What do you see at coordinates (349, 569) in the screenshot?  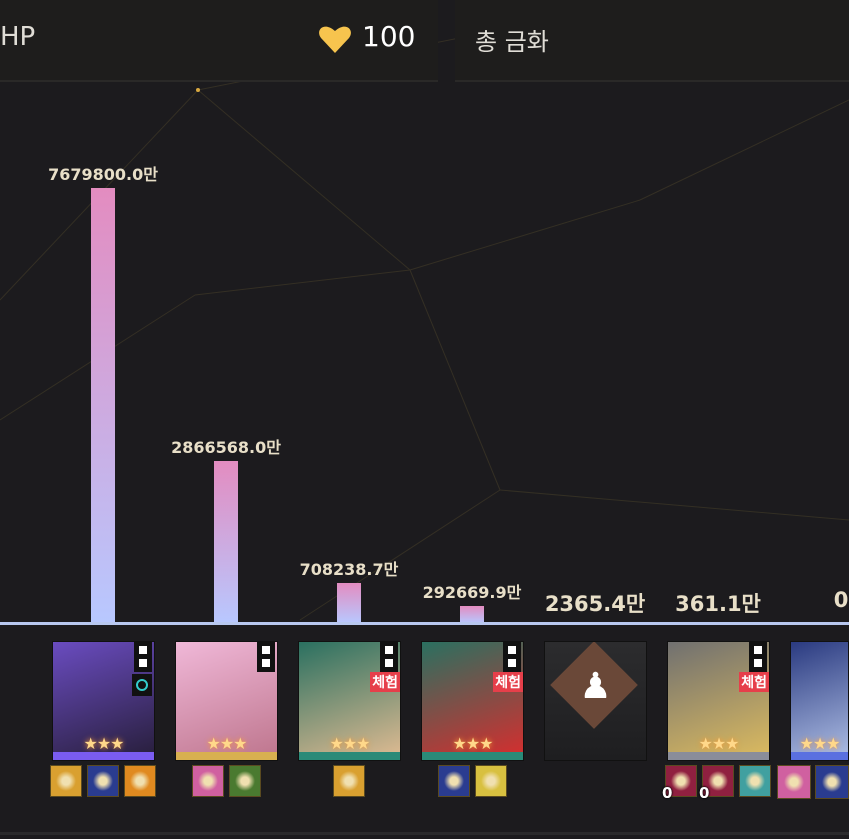 I see `value-label: 708238.7만` at bounding box center [349, 569].